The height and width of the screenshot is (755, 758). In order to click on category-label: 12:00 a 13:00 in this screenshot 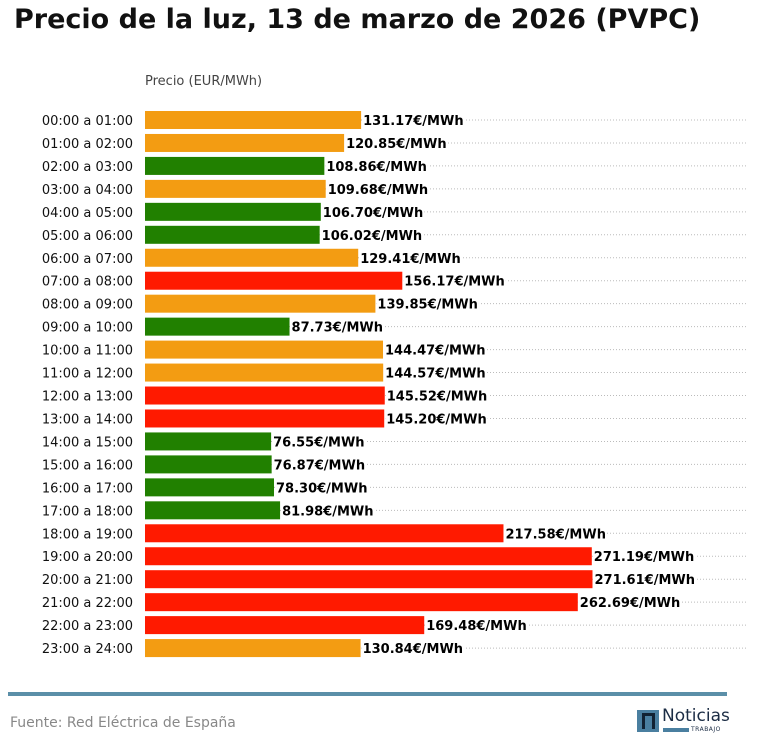, I will do `click(87, 397)`.